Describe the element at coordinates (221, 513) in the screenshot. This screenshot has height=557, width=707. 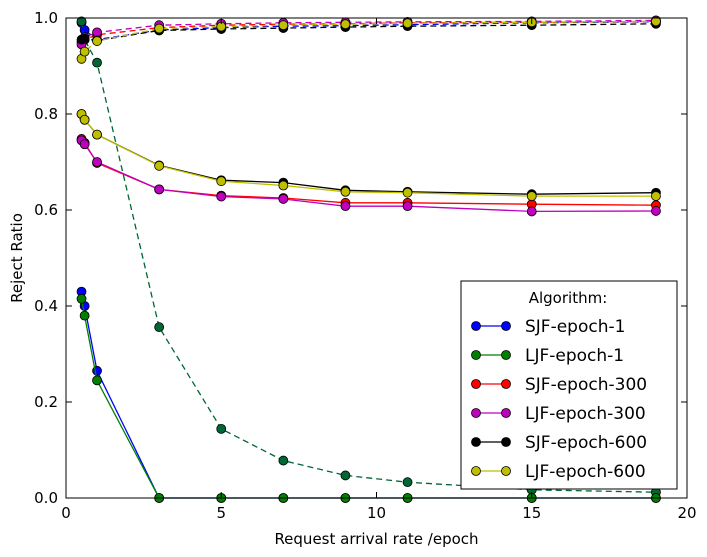
I see `x-tick-label: 5` at that location.